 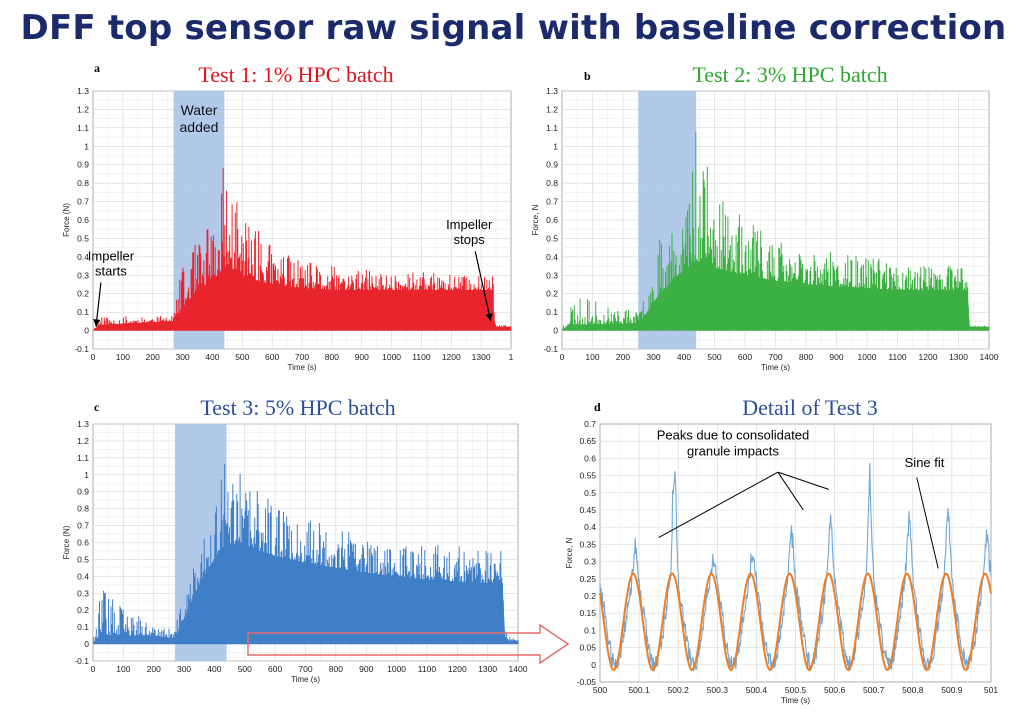 I want to click on y-tick-label: -0.05, so click(x=587, y=682).